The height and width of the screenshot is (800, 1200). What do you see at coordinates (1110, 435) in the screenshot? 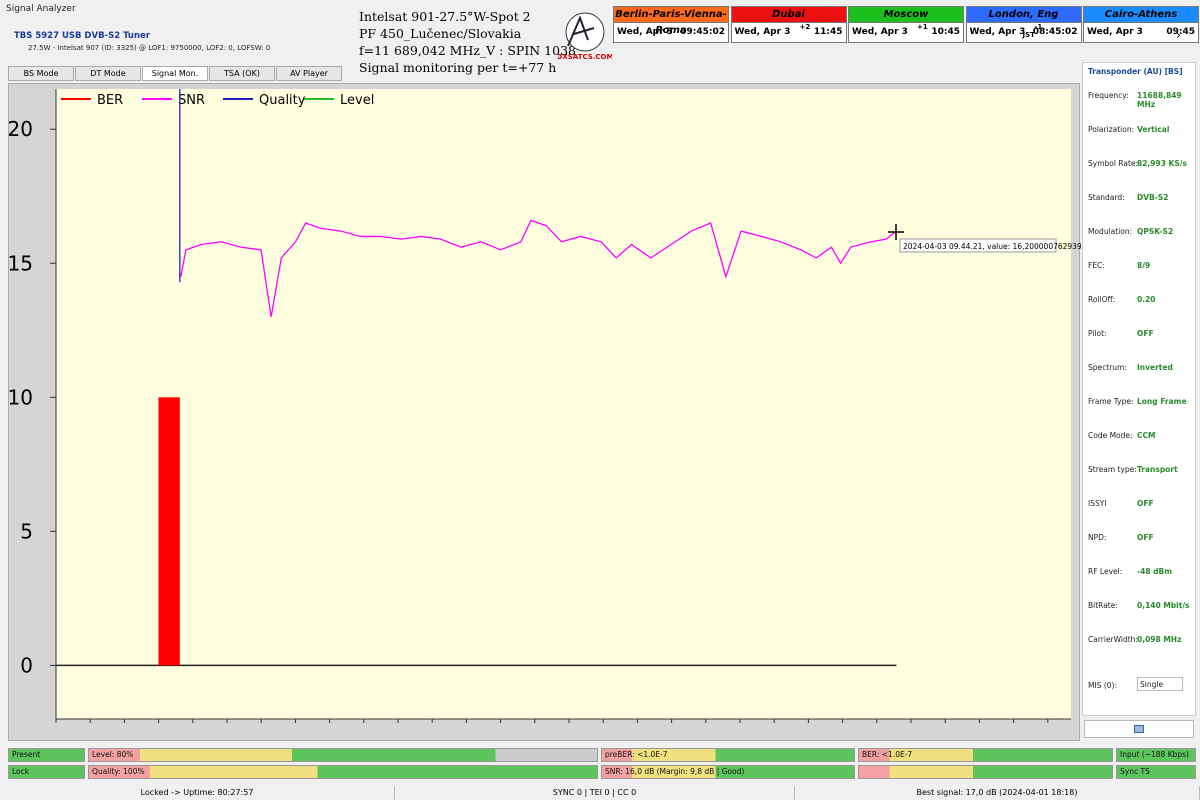
I see `field-label: Code Mode:` at bounding box center [1110, 435].